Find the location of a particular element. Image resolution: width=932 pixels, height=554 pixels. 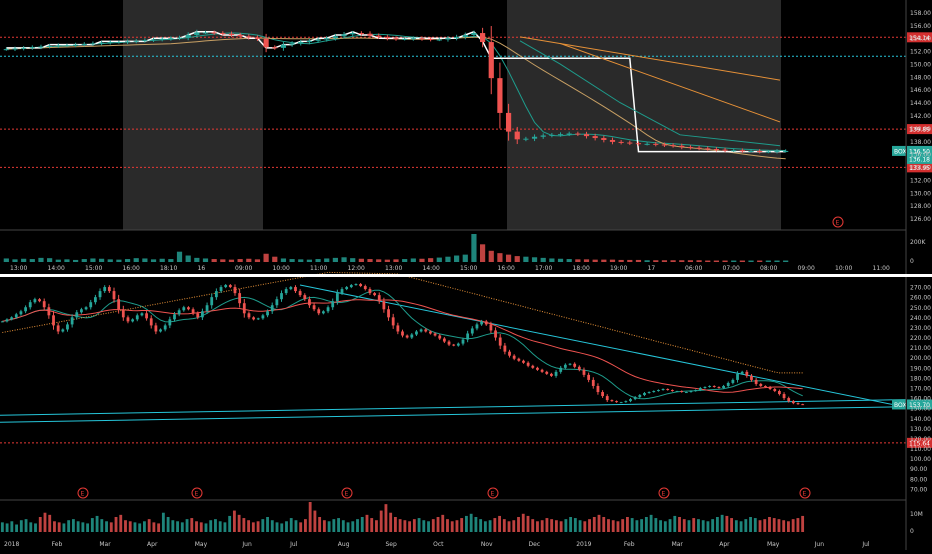

intraday-y-tick-label: 154.00 is located at coordinates (920, 39).